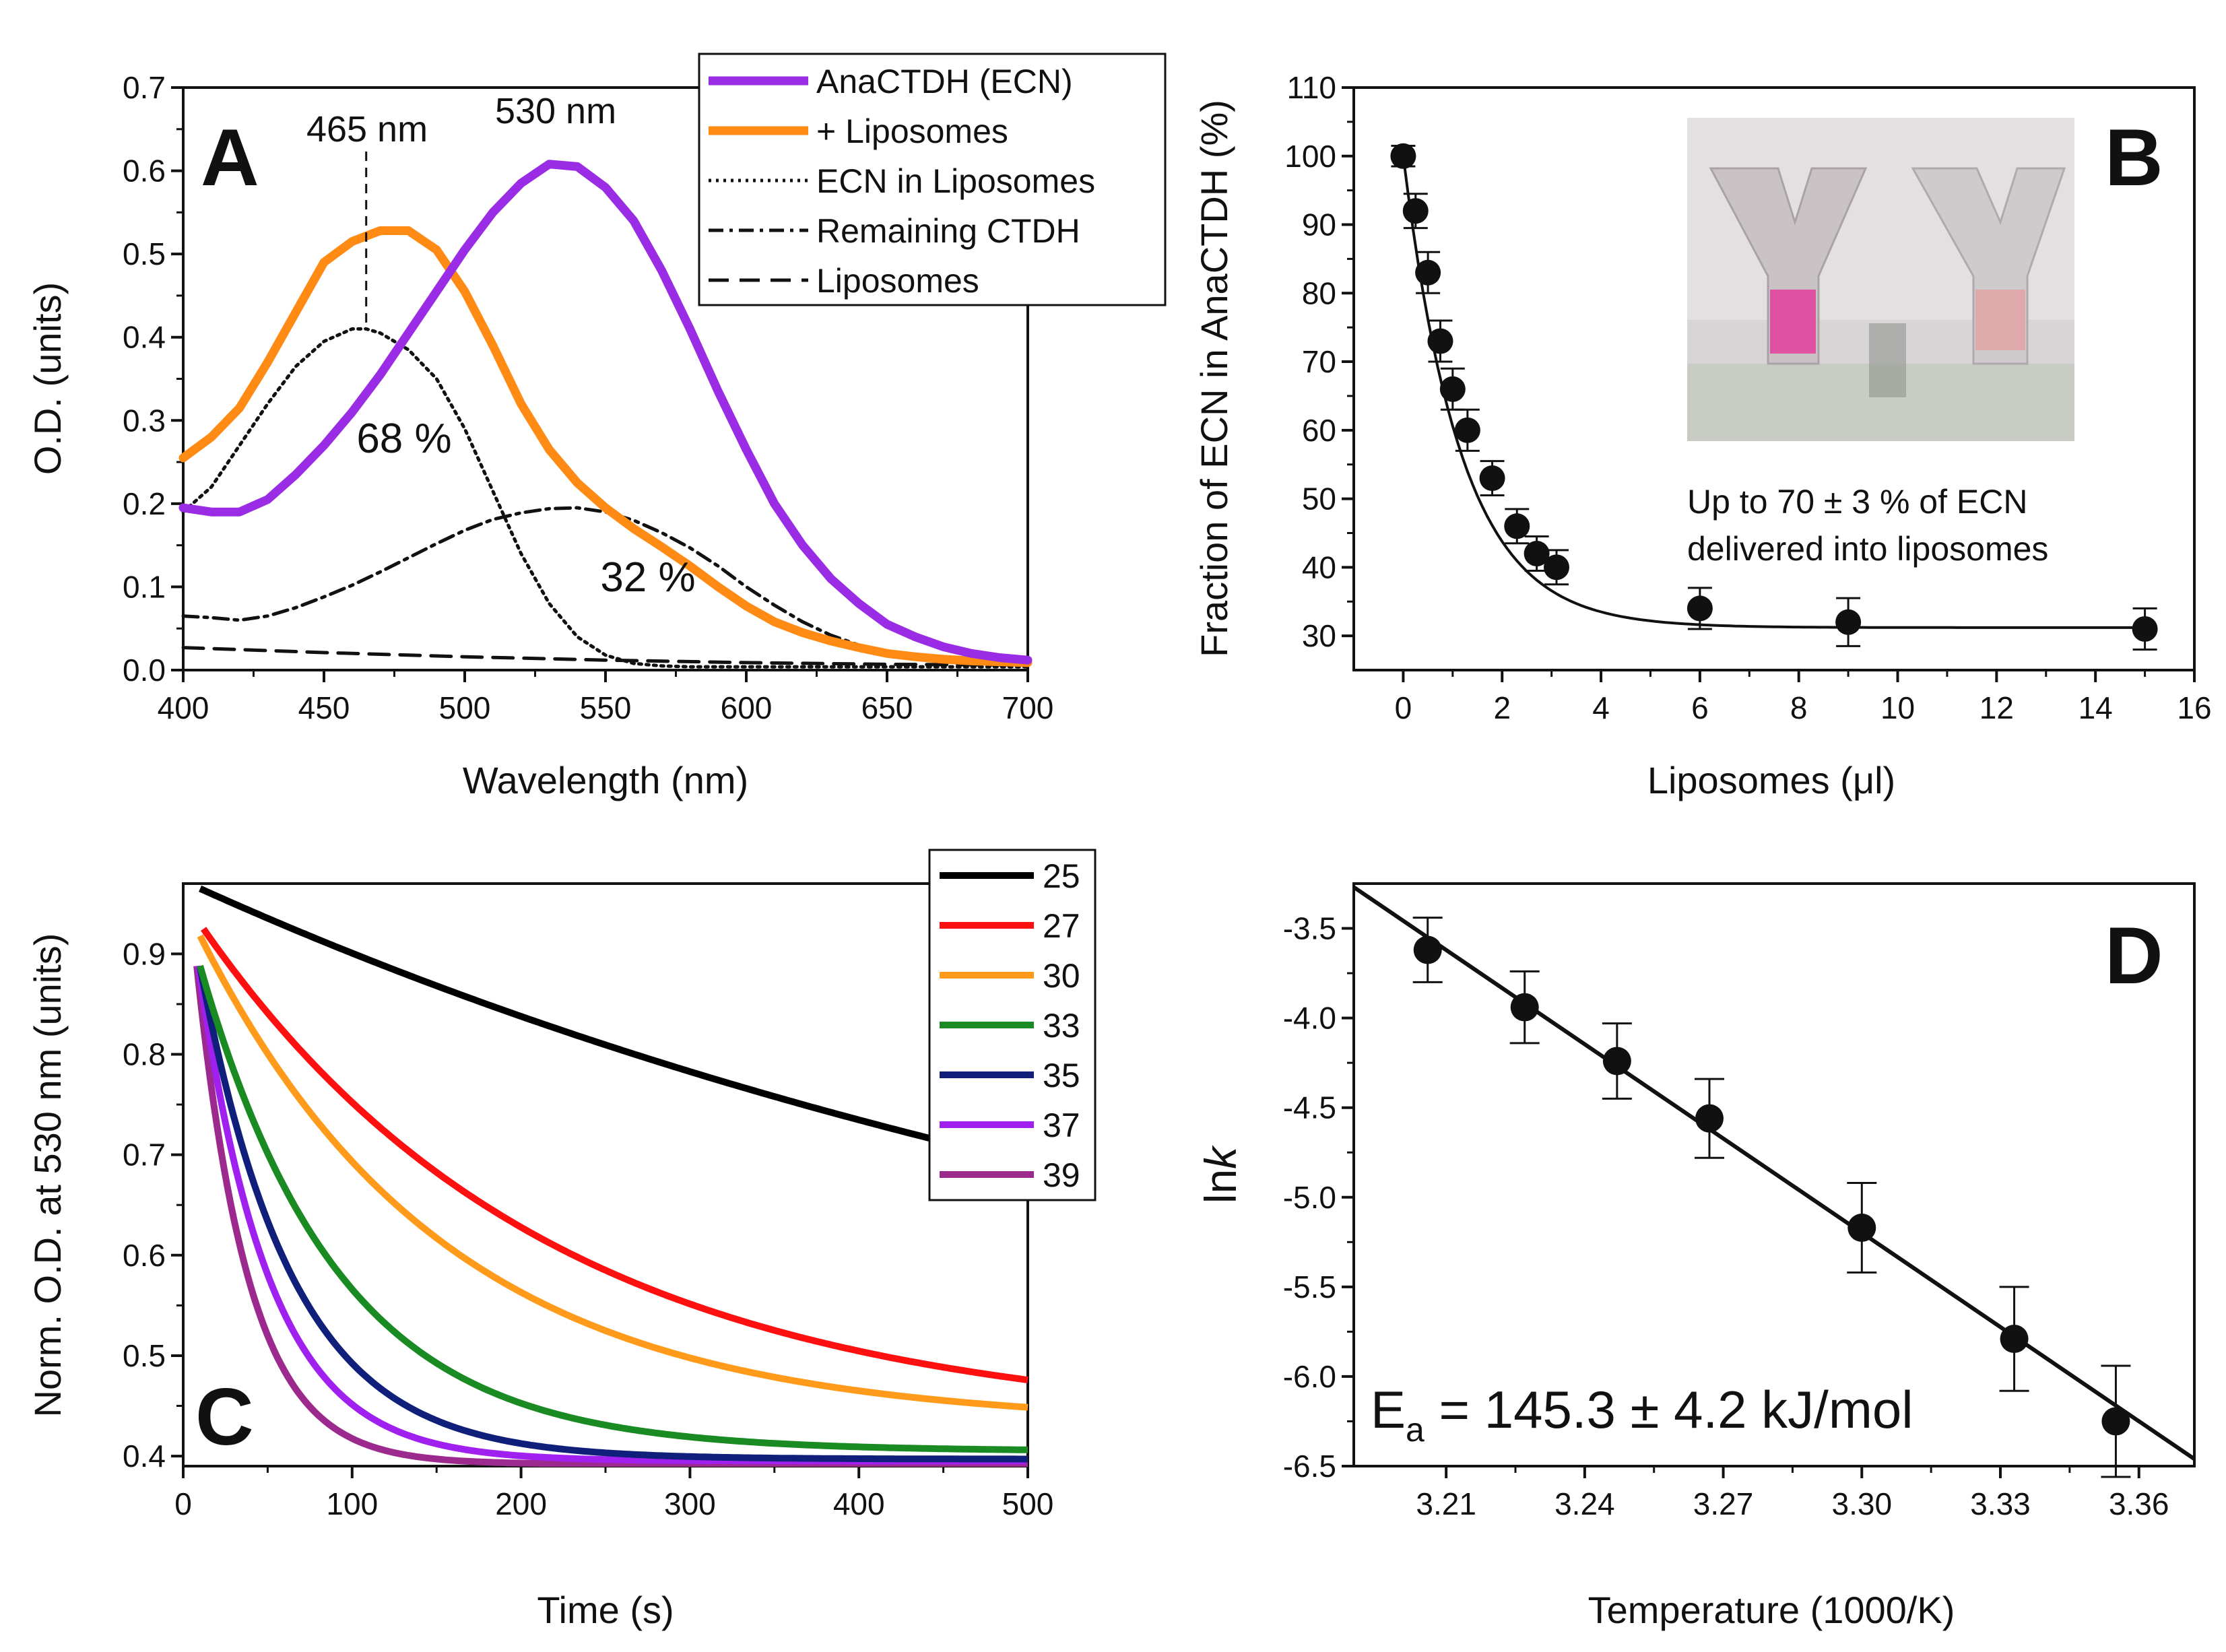  I want to click on y-tick-label: 0.2, so click(145, 503).